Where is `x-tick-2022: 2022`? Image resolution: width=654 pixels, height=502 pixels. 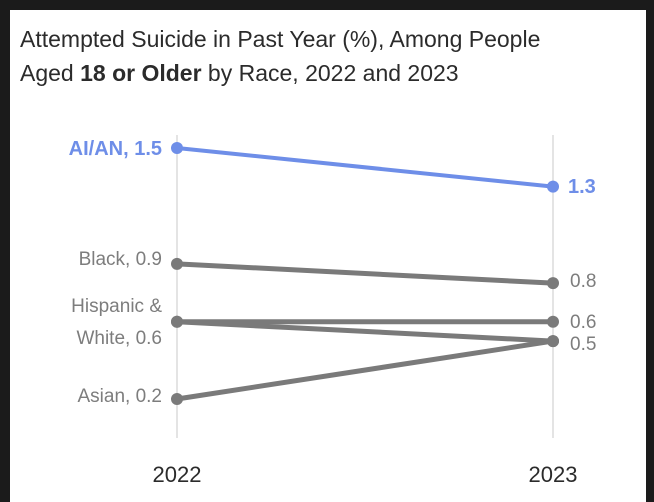
x-tick-2022: 2022 is located at coordinates (177, 474).